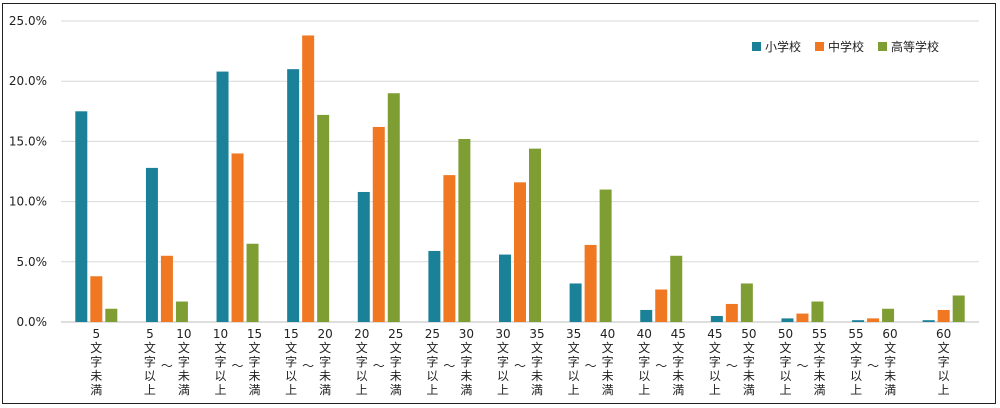  What do you see at coordinates (28, 81) in the screenshot?
I see `y-tick-label: 20.0%` at bounding box center [28, 81].